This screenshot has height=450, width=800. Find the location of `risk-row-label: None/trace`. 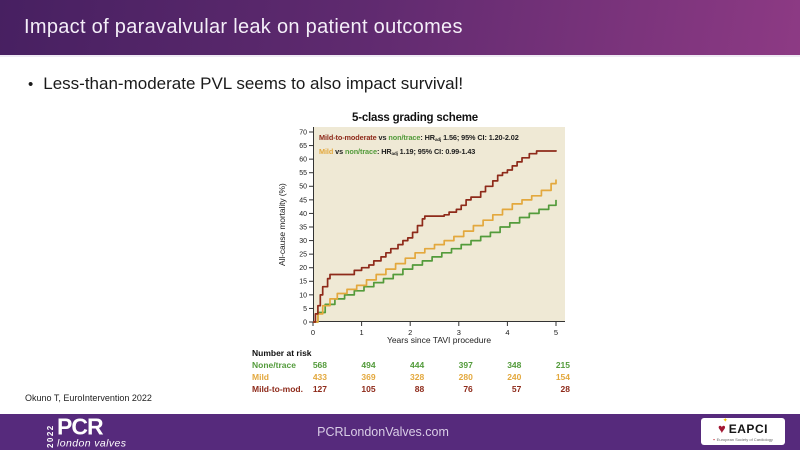

risk-row-label: None/trace is located at coordinates (274, 365).